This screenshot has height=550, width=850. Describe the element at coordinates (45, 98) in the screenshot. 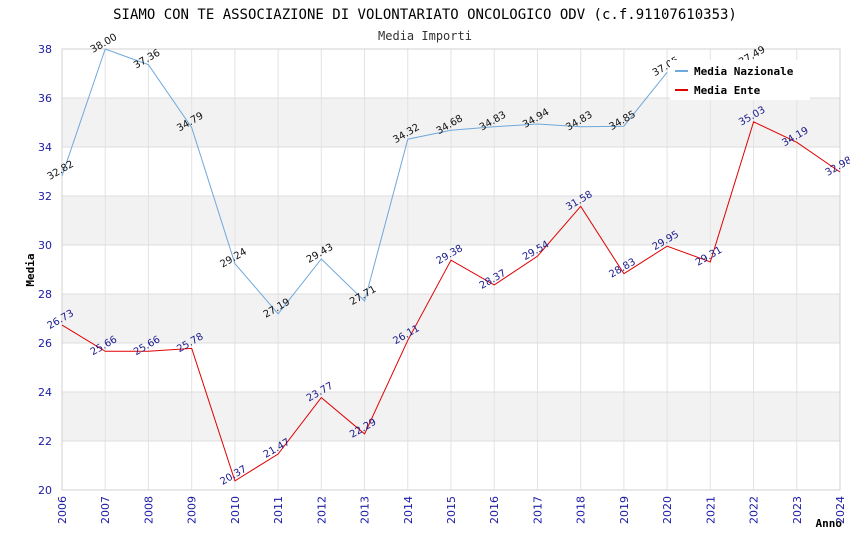

I see `y-tick-label: 36` at that location.